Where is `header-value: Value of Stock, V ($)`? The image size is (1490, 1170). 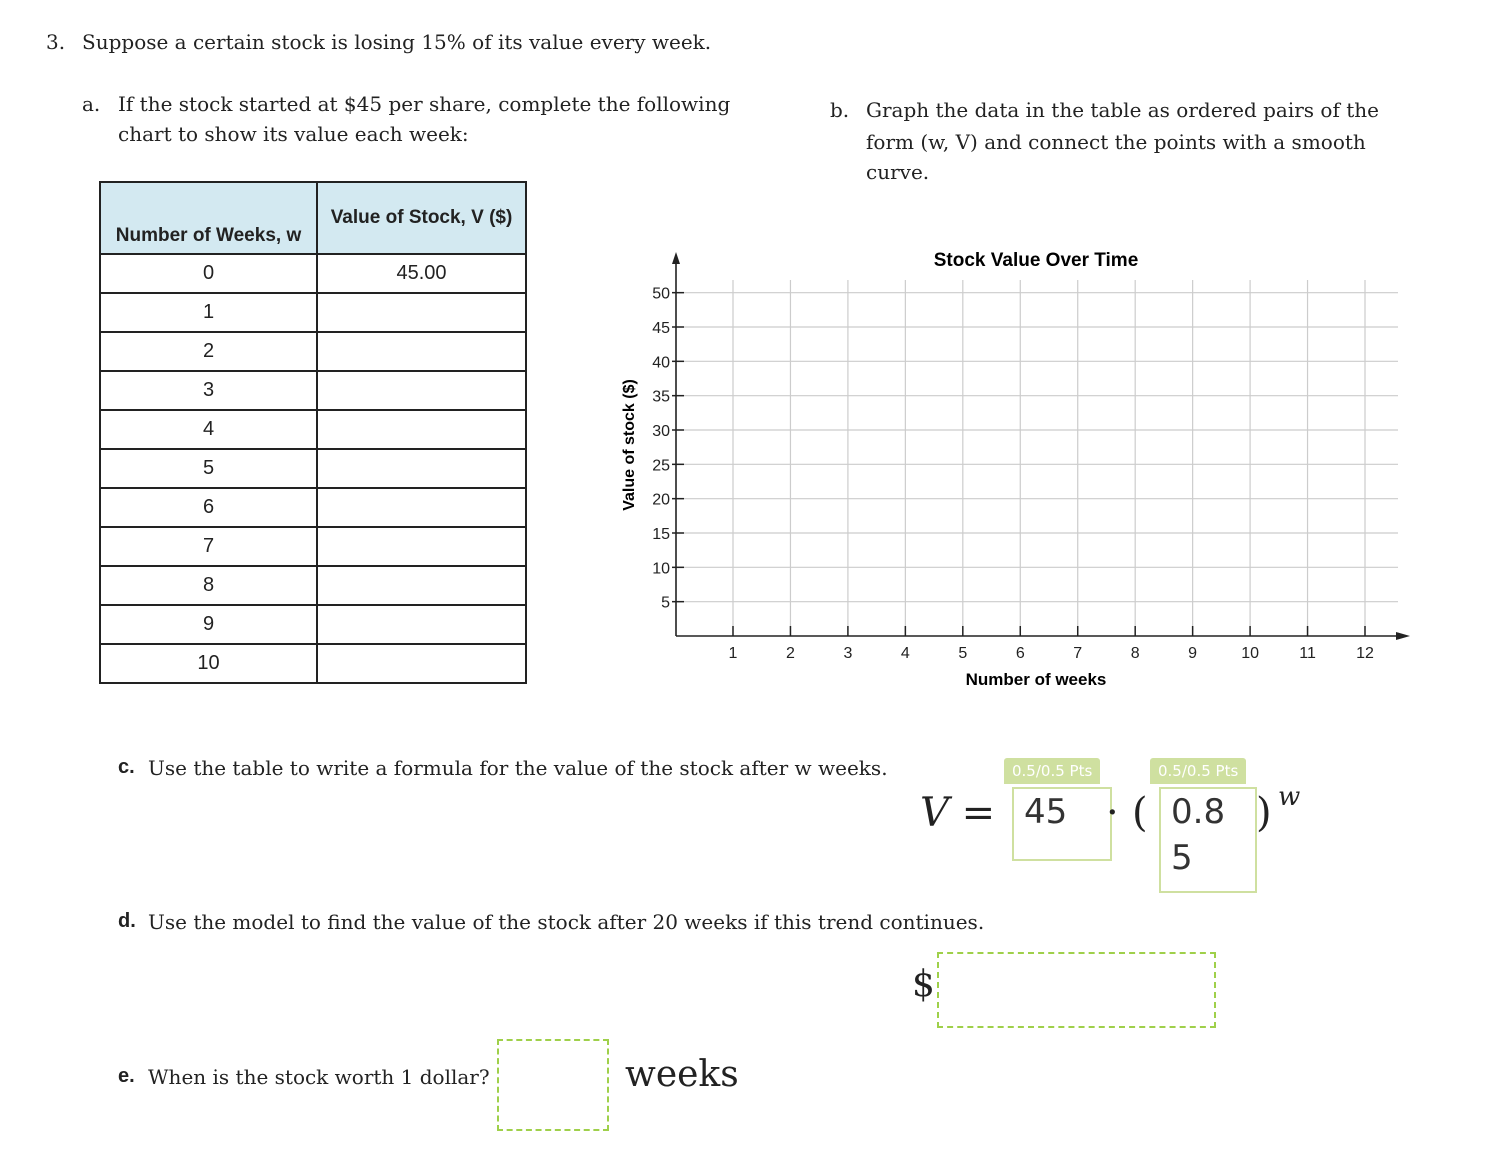 header-value: Value of Stock, V ($) is located at coordinates (421, 218).